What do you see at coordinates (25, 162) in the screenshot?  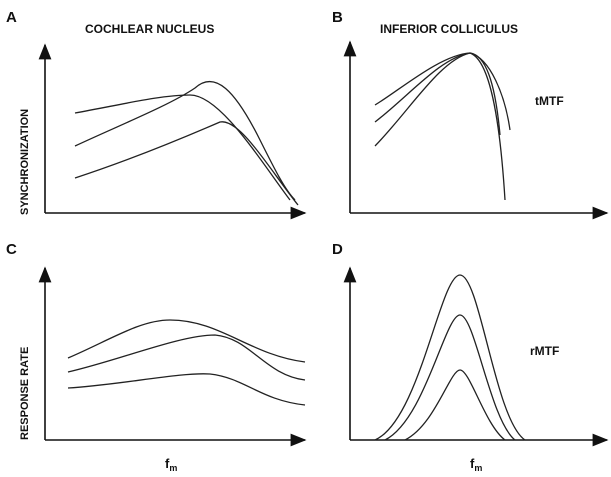 I see `y-axis-label: SYNCHRONIZATION` at bounding box center [25, 162].